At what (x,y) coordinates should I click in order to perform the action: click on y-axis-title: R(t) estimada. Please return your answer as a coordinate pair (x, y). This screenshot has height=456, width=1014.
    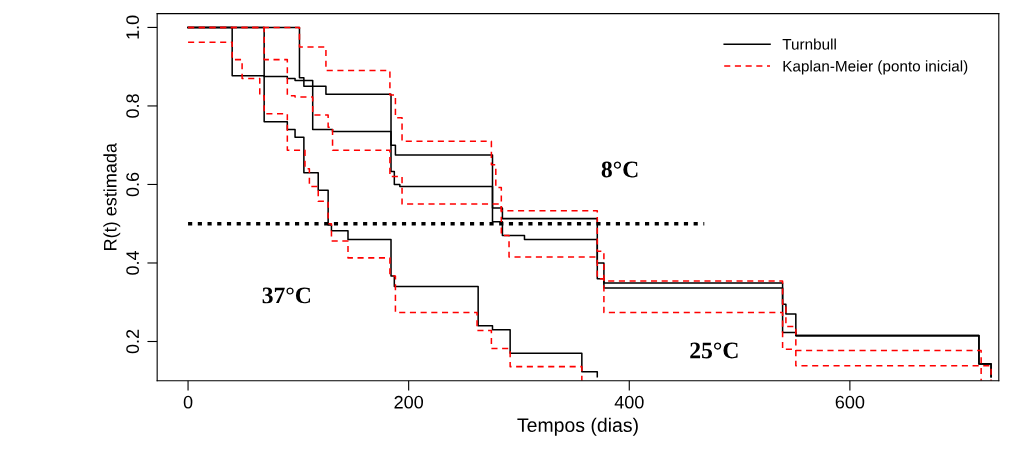
    Looking at the image, I should click on (112, 196).